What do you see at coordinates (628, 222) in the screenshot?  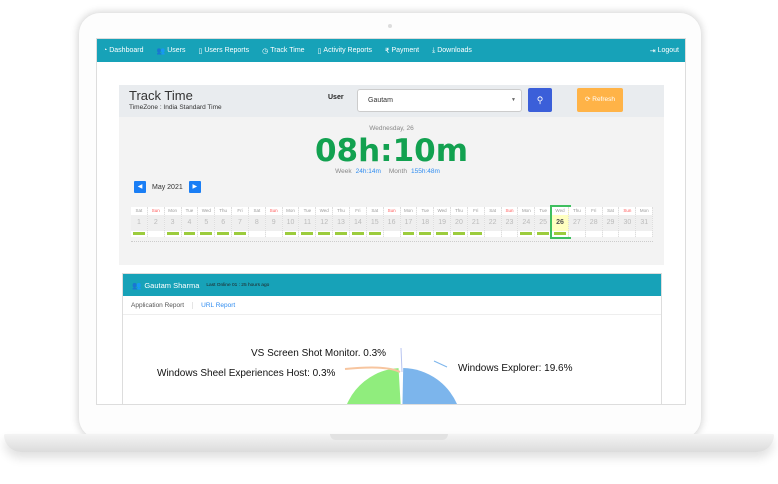 I see `calendar-day: Sun 30` at bounding box center [628, 222].